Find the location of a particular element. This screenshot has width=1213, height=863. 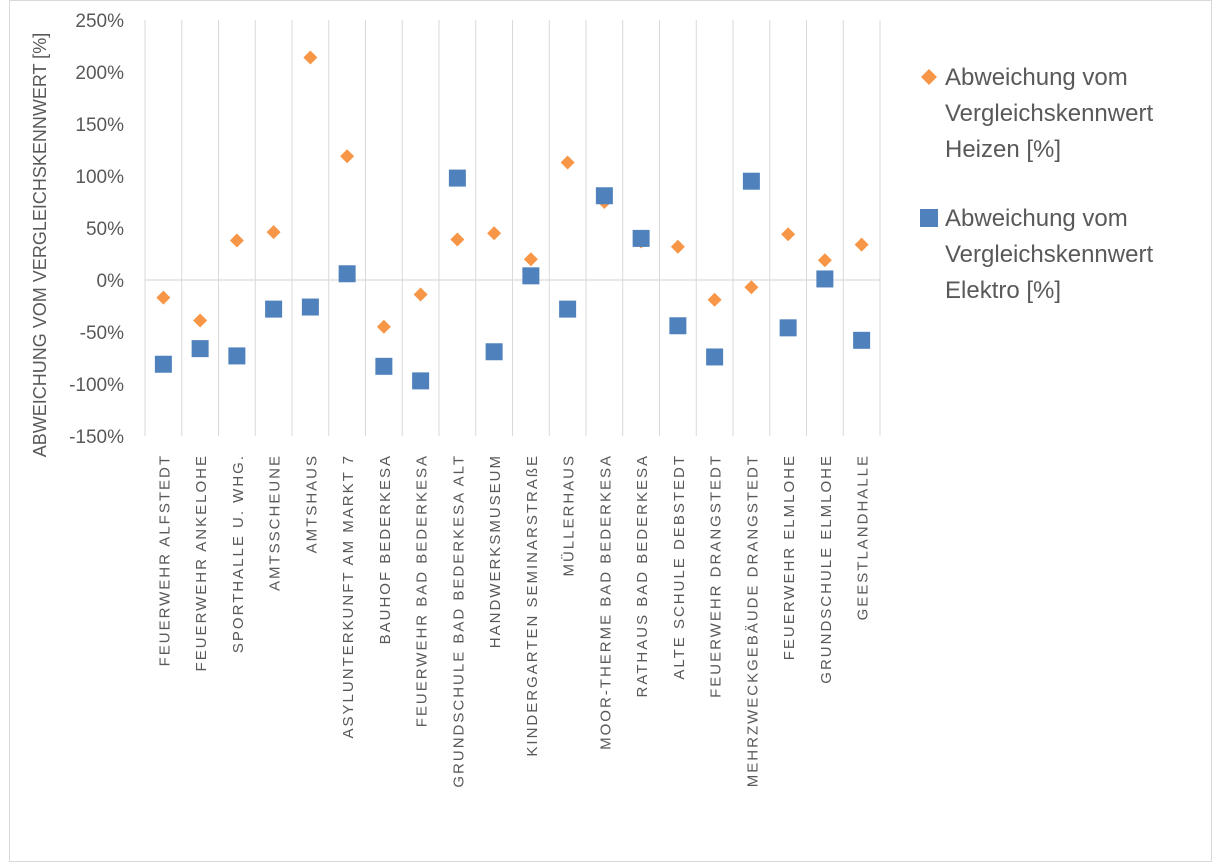

x-category-label: FEUERWEHR BAD BEDERKESA is located at coordinates (422, 590).